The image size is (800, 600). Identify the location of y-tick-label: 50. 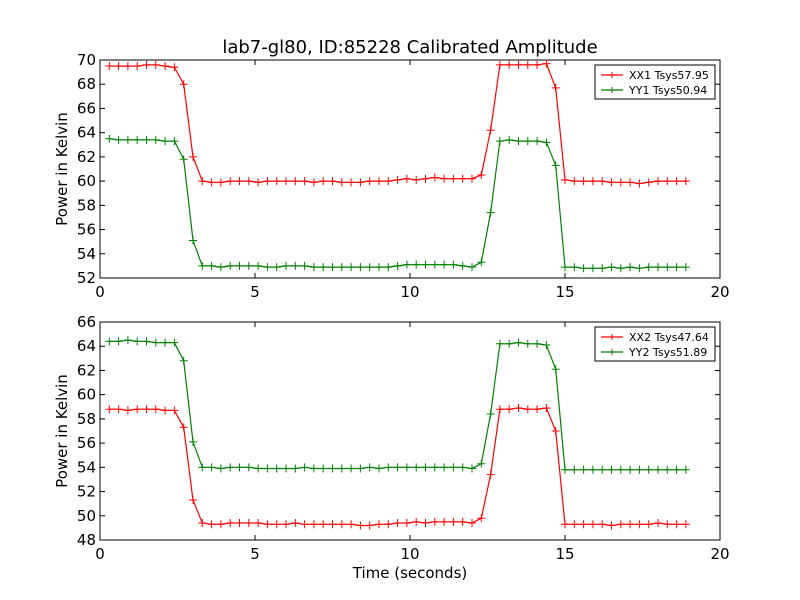
(86, 516).